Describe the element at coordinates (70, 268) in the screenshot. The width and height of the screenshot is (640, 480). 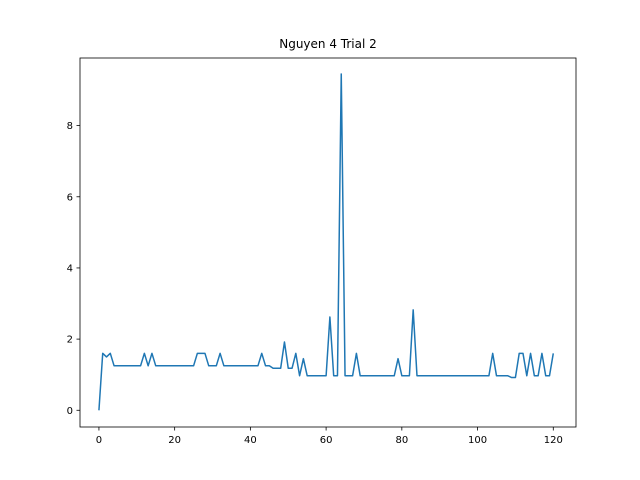
I see `y-tick-label: 4` at that location.